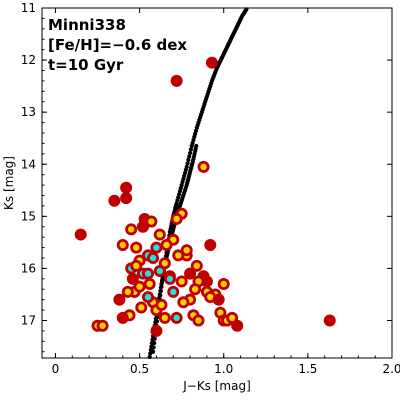  I want to click on annotation-cluster-name: Minni338, so click(87, 25).